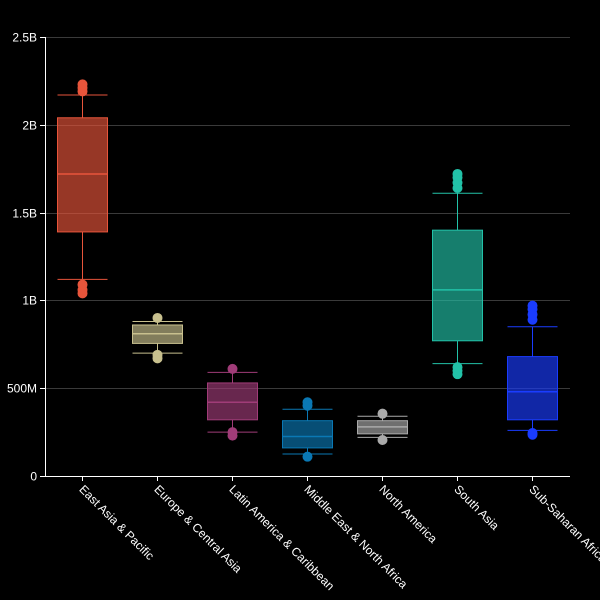 The width and height of the screenshot is (600, 600). Describe the element at coordinates (408, 514) in the screenshot. I see `x-tick-label: North America` at that location.